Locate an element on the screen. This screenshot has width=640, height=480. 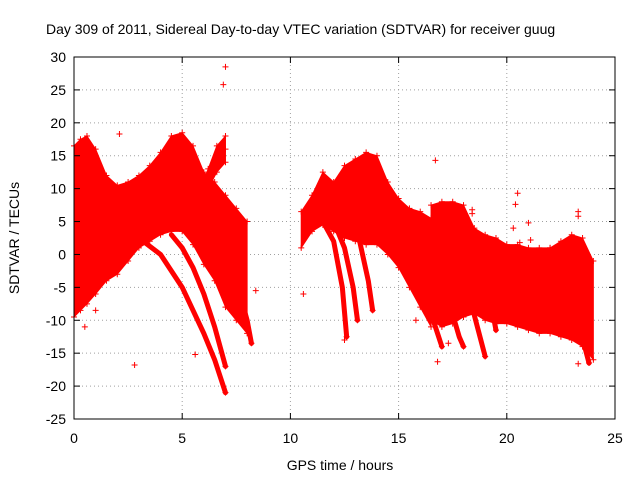
x-tick-label: 25 is located at coordinates (615, 438).